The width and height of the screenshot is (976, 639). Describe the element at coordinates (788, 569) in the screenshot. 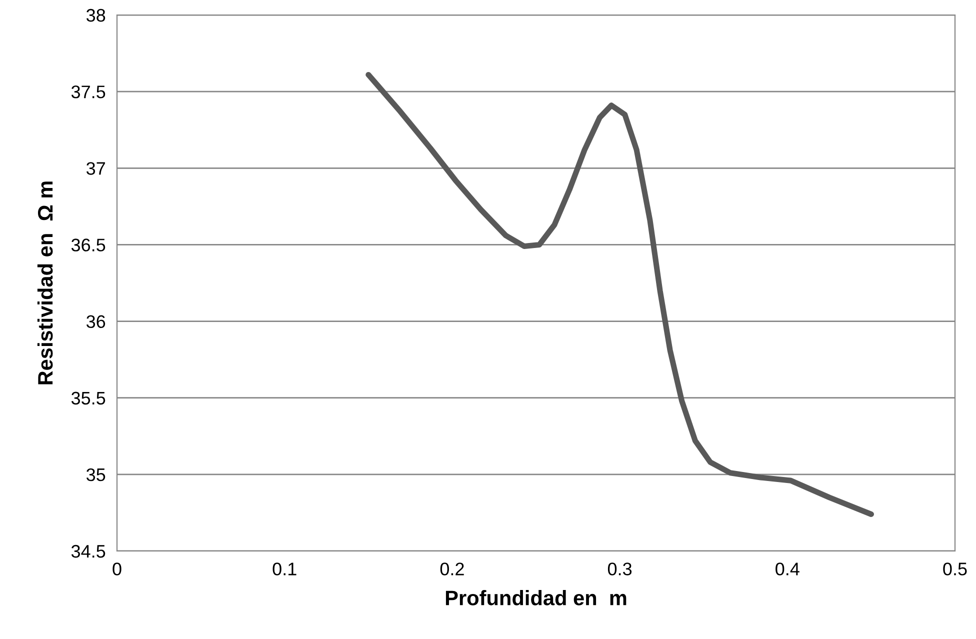

I see `x-tick-label: 0.4` at that location.